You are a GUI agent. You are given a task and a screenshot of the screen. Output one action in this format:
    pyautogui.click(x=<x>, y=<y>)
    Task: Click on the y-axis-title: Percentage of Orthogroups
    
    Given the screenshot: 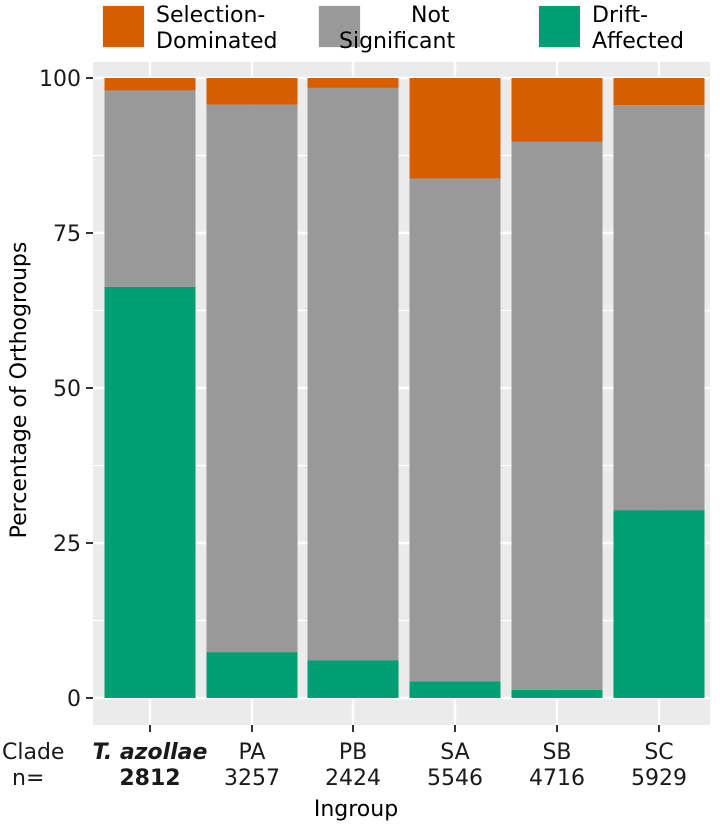 What is the action you would take?
    pyautogui.click(x=19, y=390)
    